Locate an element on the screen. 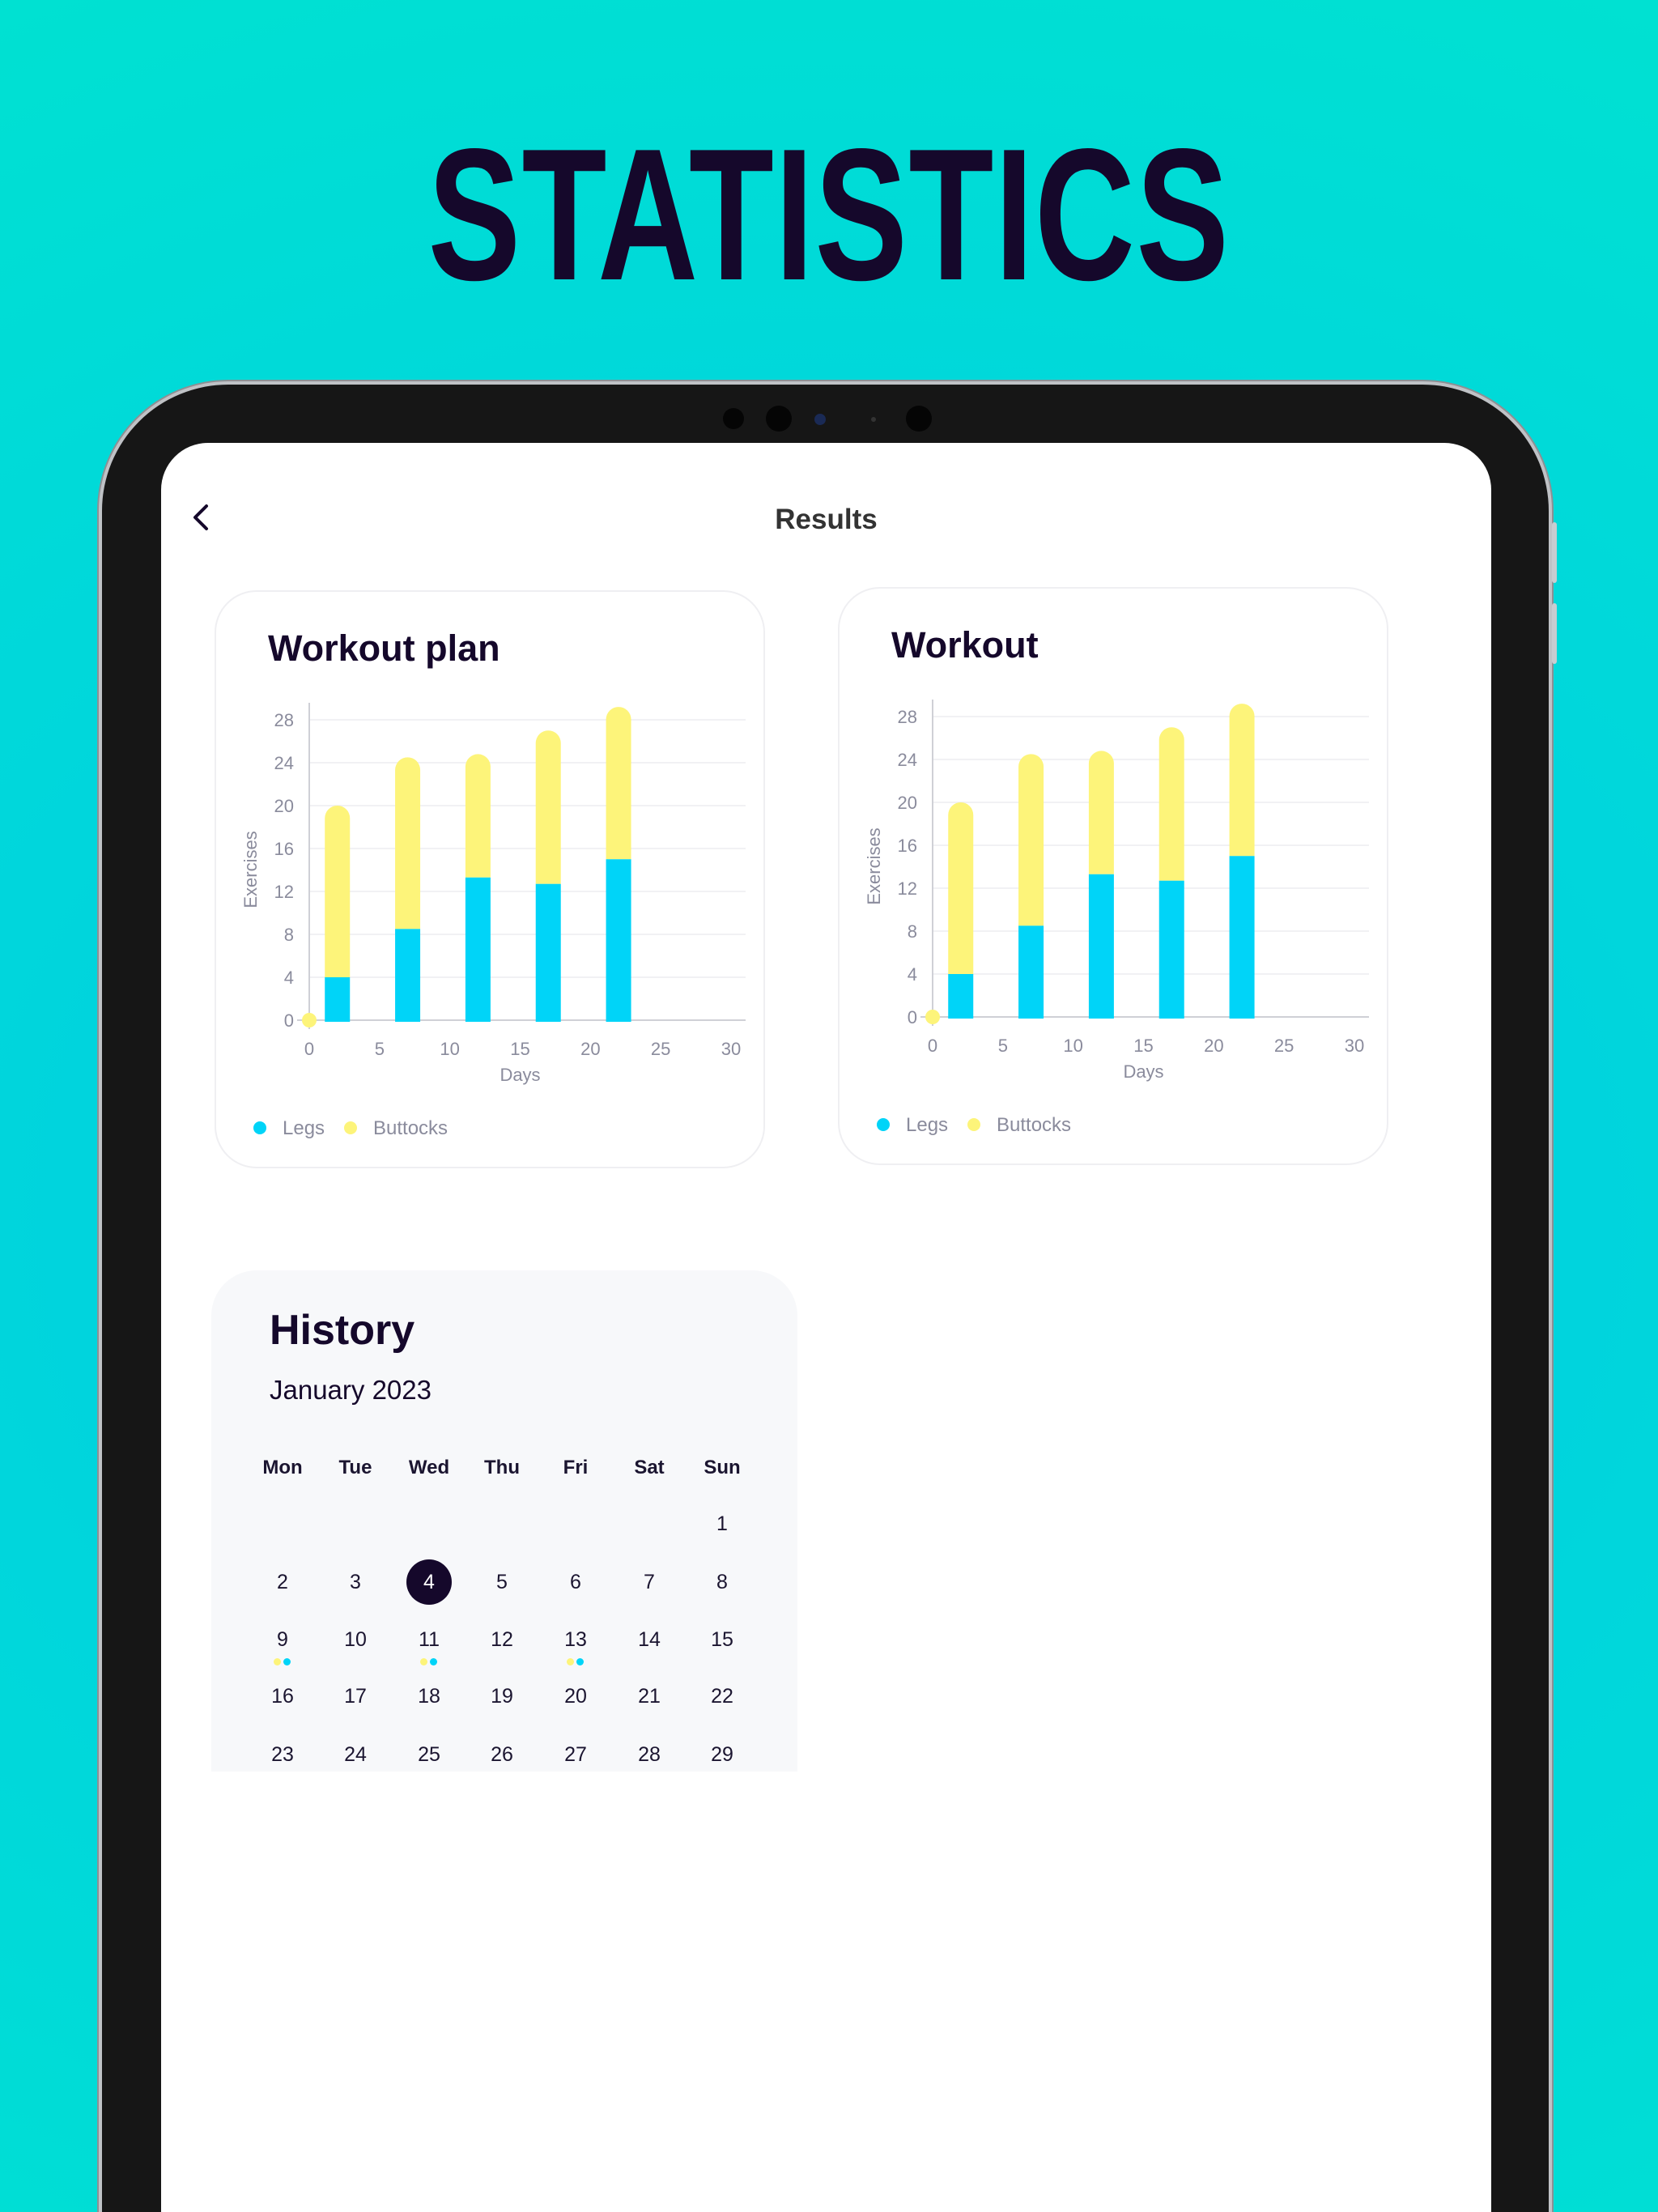  calendar-day: 9 is located at coordinates (282, 1640).